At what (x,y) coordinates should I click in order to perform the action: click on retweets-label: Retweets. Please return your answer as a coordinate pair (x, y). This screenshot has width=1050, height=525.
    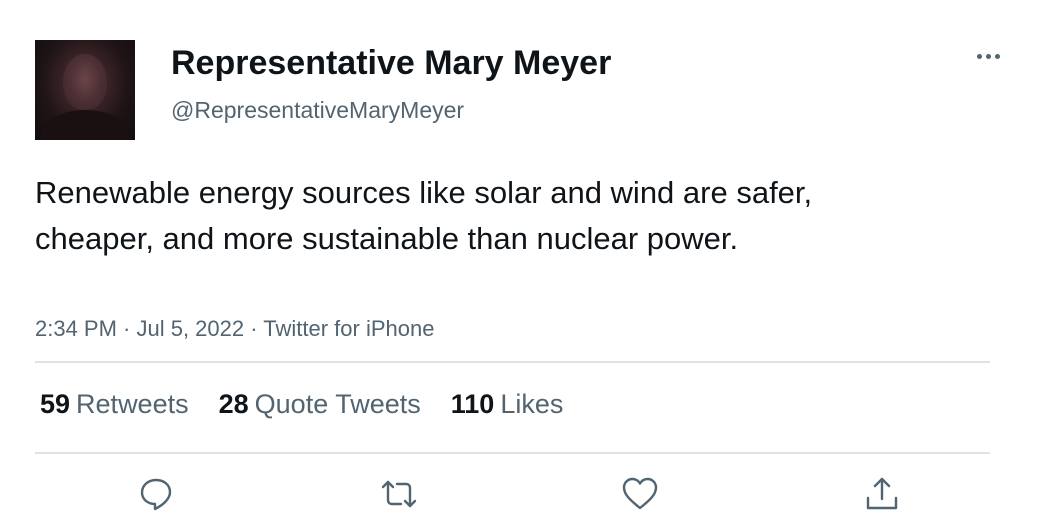
    Looking at the image, I should click on (132, 404).